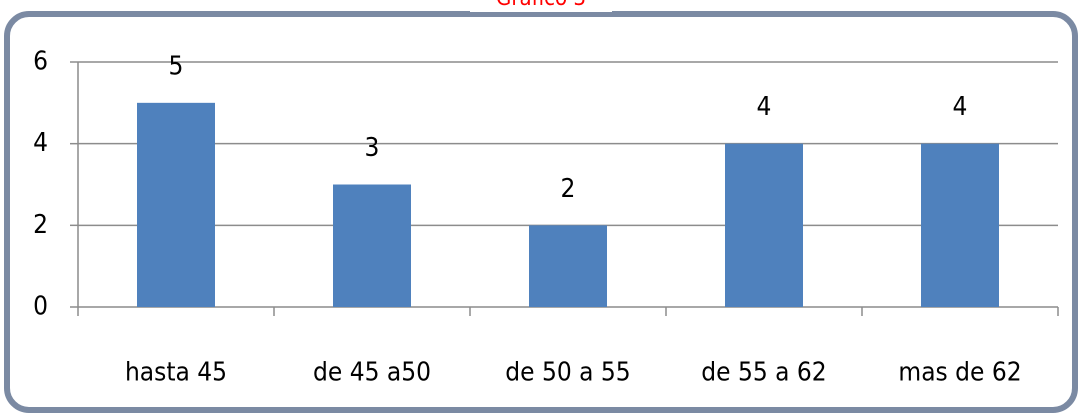 This screenshot has width=1082, height=417. I want to click on x-tick-label: de 50 a 55, so click(567, 373).